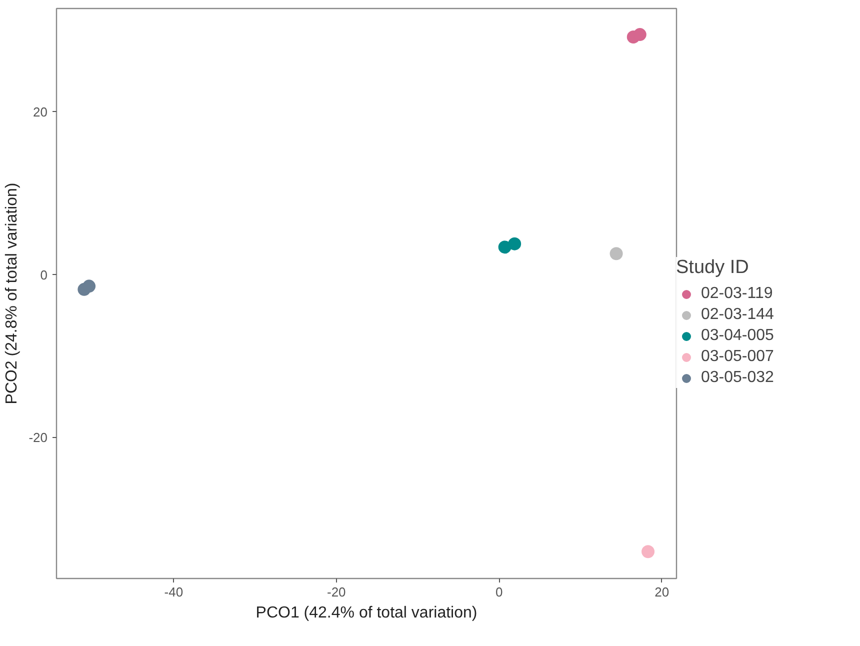 The height and width of the screenshot is (646, 860). What do you see at coordinates (737, 378) in the screenshot?
I see `legend-label: 03-05-032` at bounding box center [737, 378].